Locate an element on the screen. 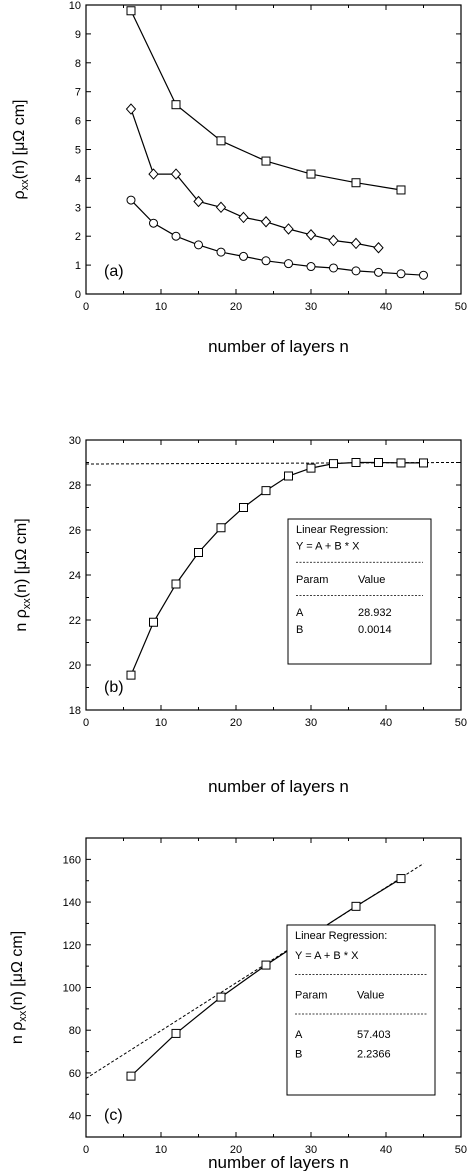 This screenshot has width=468, height=1171. regression-line is located at coordinates (255, 971).